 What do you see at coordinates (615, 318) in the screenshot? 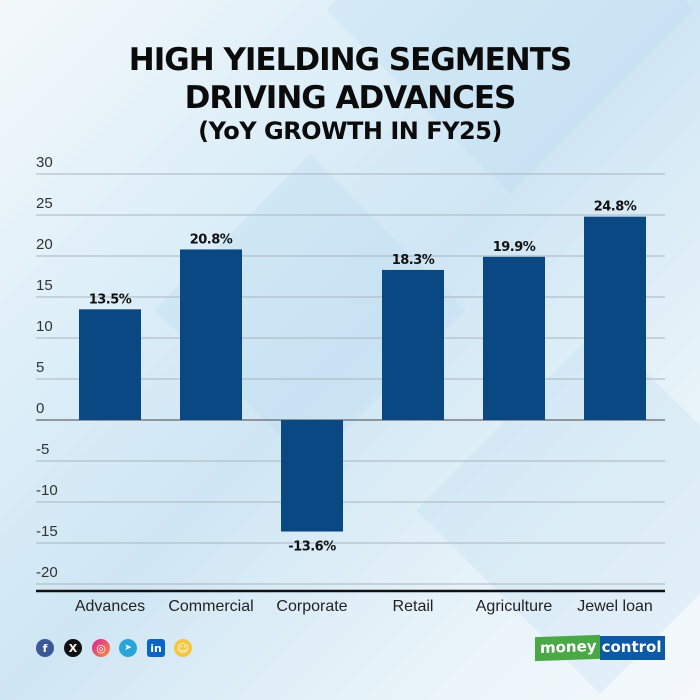
I see `bar-jewel-loan` at bounding box center [615, 318].